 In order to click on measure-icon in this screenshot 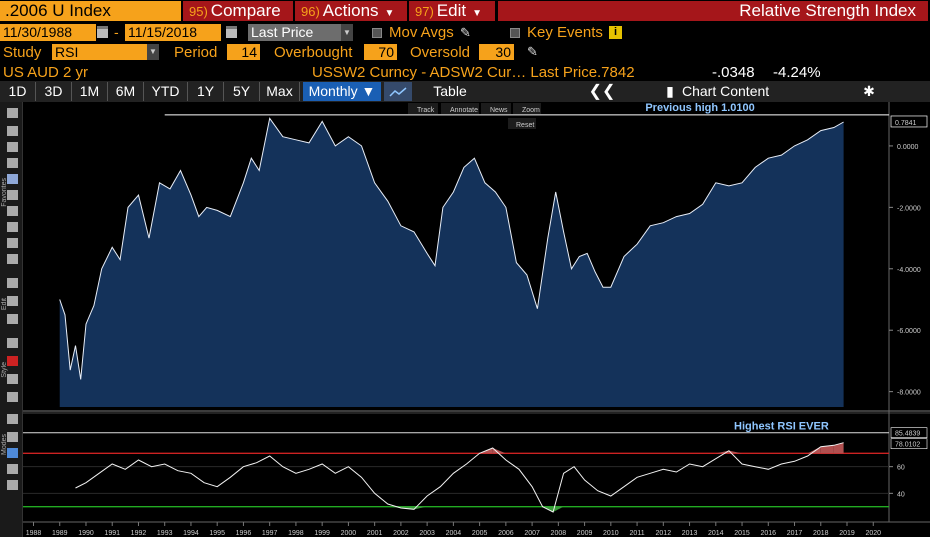, I will do `click(12, 211)`.